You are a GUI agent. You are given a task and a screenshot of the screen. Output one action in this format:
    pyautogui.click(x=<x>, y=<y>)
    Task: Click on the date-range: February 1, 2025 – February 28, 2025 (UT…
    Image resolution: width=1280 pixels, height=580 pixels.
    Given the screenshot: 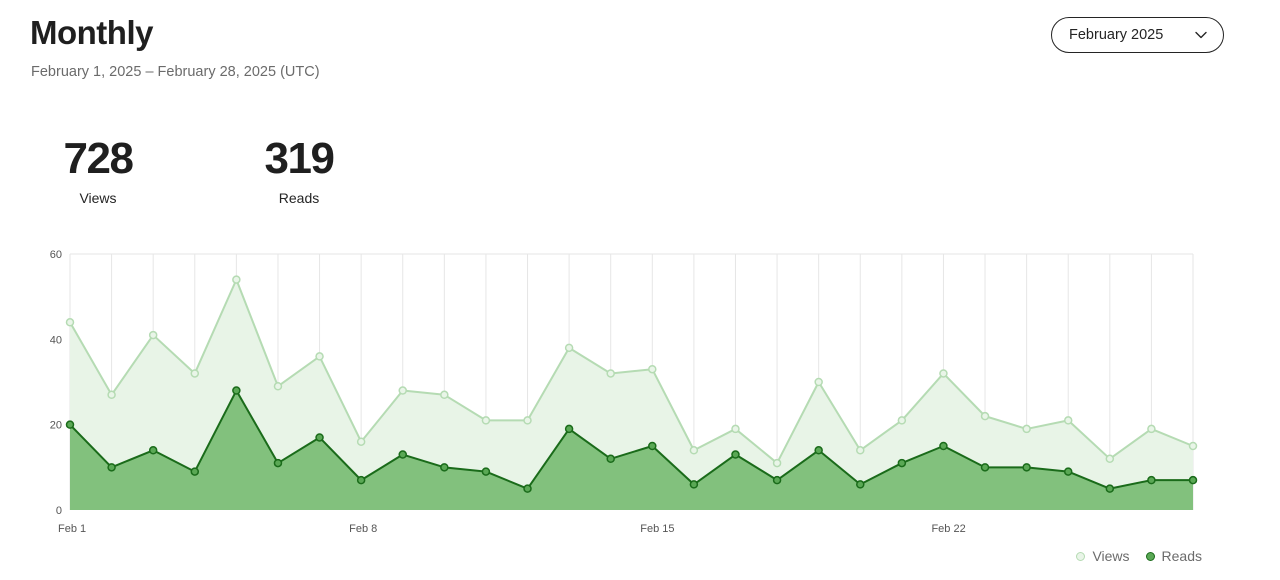 What is the action you would take?
    pyautogui.click(x=175, y=72)
    